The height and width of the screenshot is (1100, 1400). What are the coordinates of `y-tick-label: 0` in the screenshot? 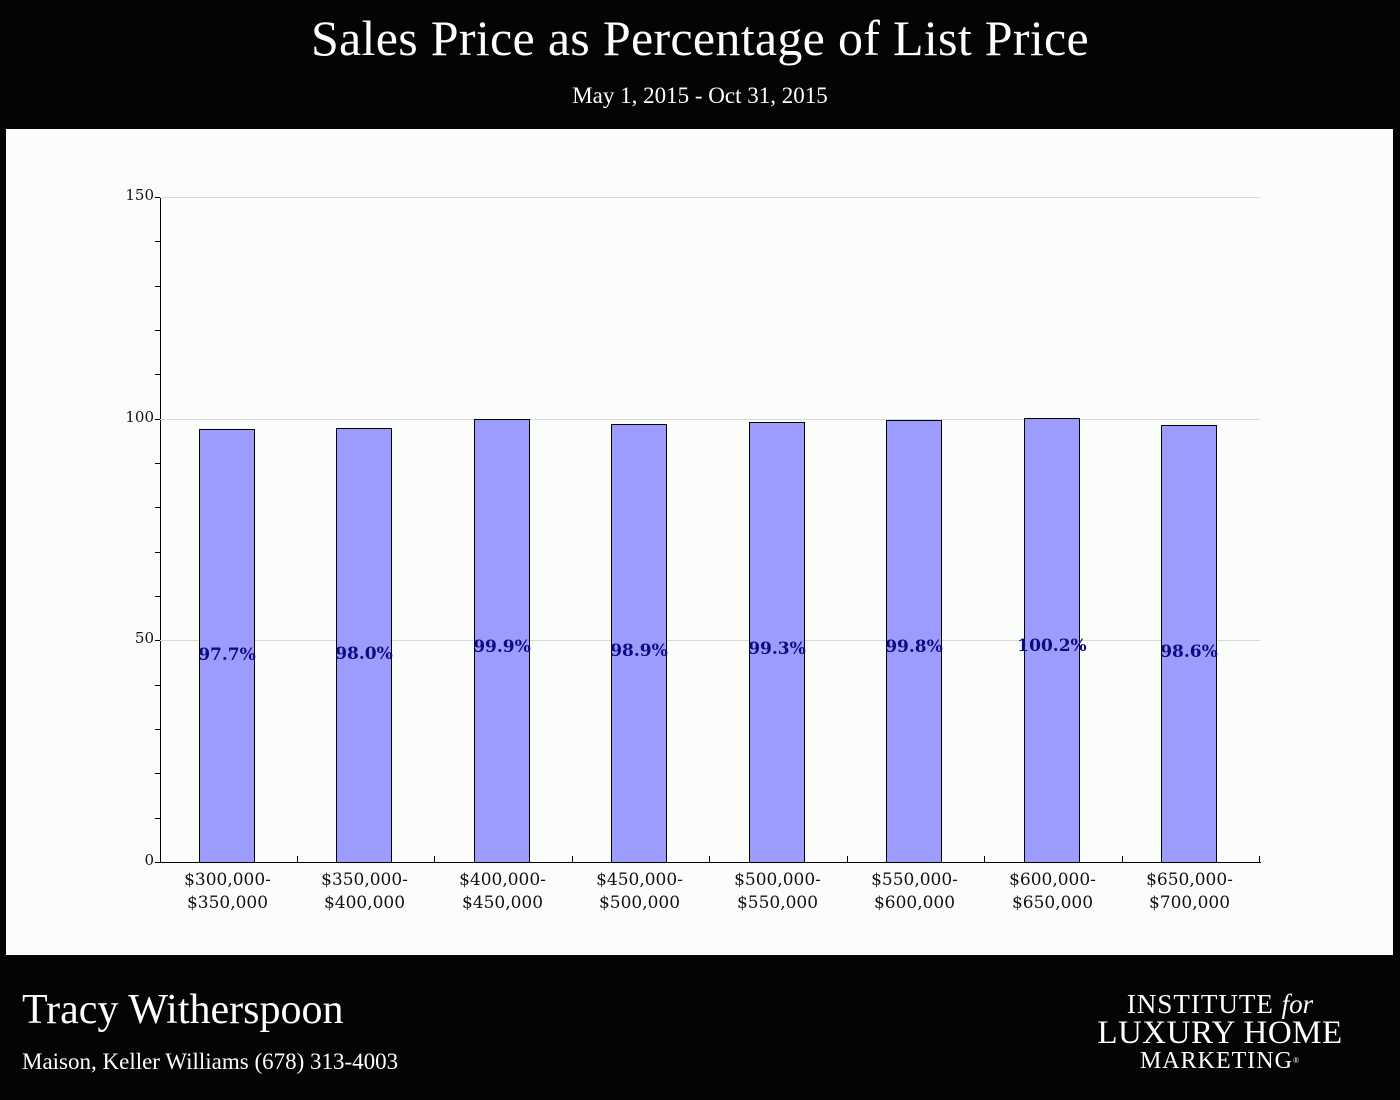 It's located at (149, 860).